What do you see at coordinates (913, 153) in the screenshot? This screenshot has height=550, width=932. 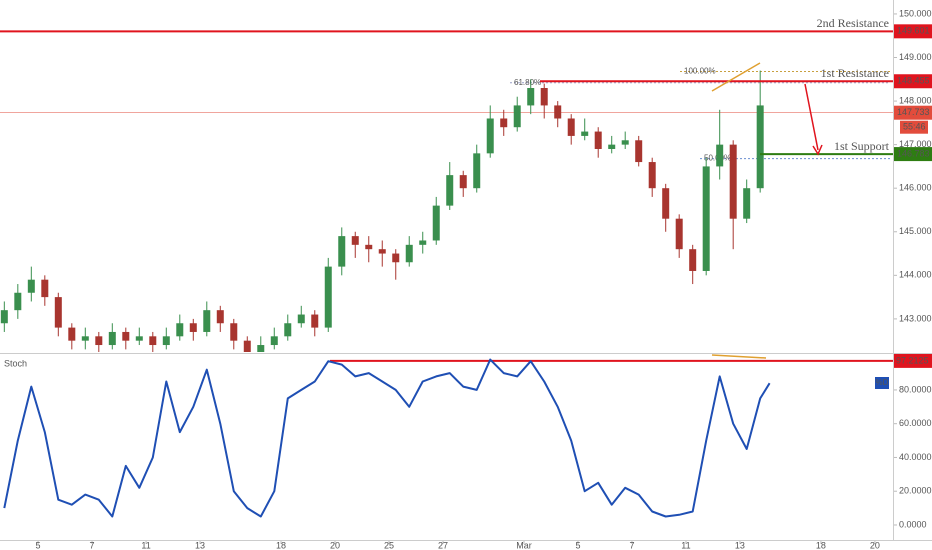 I see `level-value: 146.783` at bounding box center [913, 153].